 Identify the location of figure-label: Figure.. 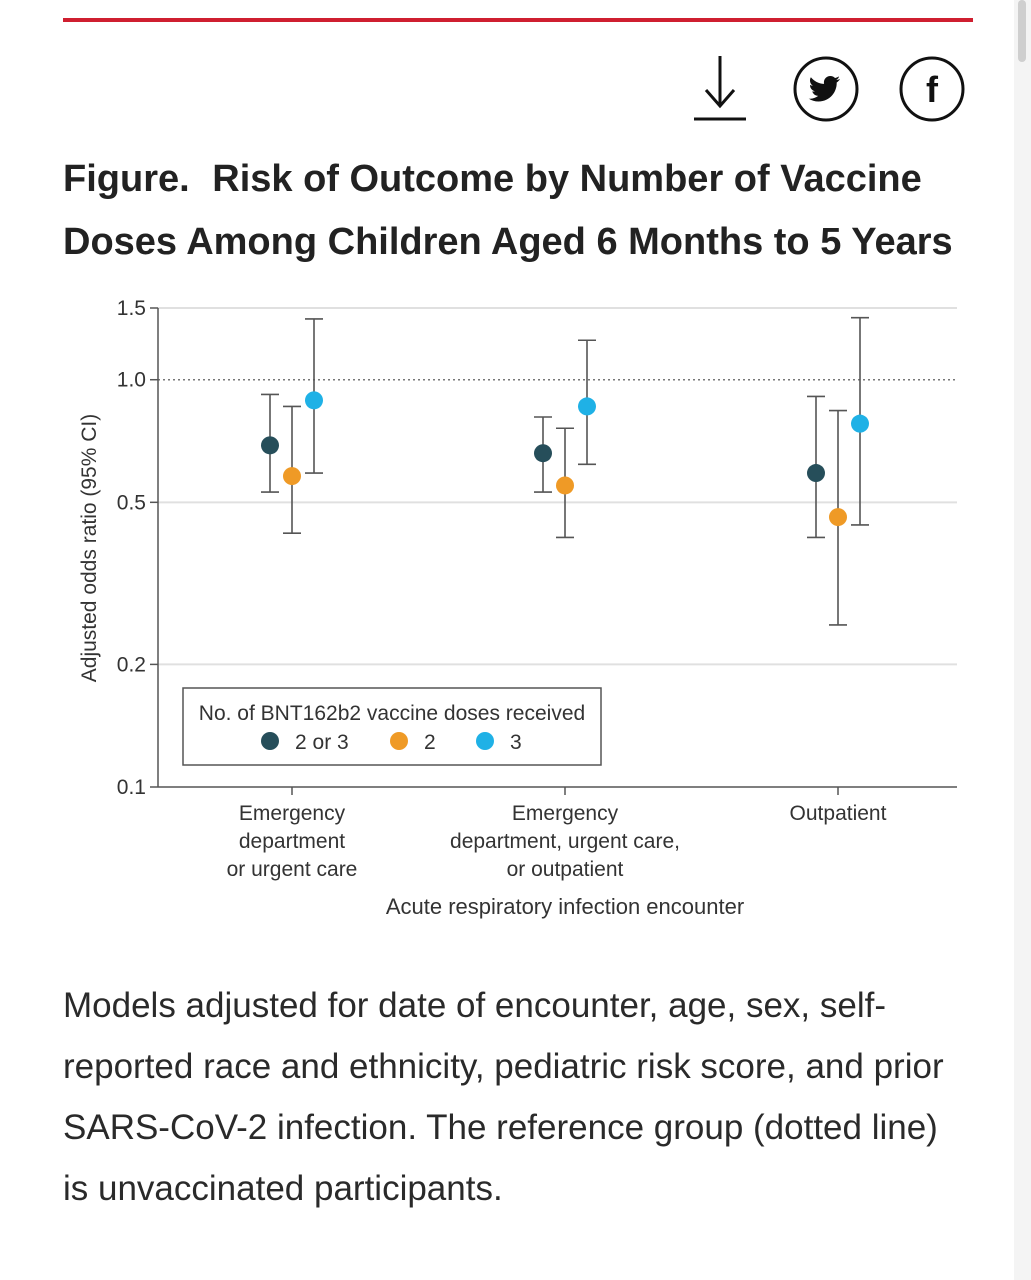
(126, 179).